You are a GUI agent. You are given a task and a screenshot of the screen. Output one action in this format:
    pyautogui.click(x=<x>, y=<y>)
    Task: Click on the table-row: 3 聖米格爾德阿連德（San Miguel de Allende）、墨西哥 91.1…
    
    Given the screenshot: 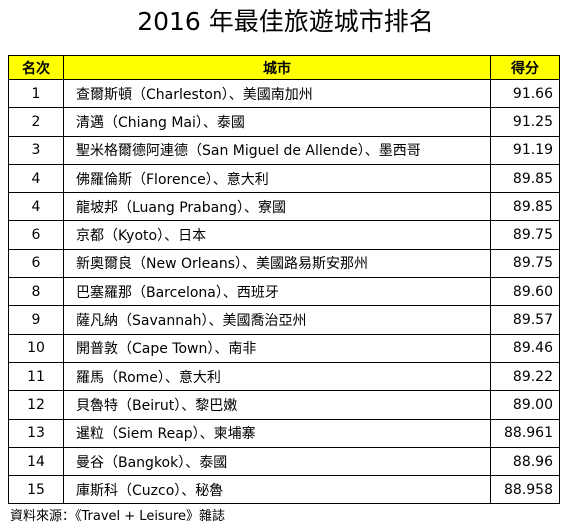 What is the action you would take?
    pyautogui.click(x=284, y=150)
    